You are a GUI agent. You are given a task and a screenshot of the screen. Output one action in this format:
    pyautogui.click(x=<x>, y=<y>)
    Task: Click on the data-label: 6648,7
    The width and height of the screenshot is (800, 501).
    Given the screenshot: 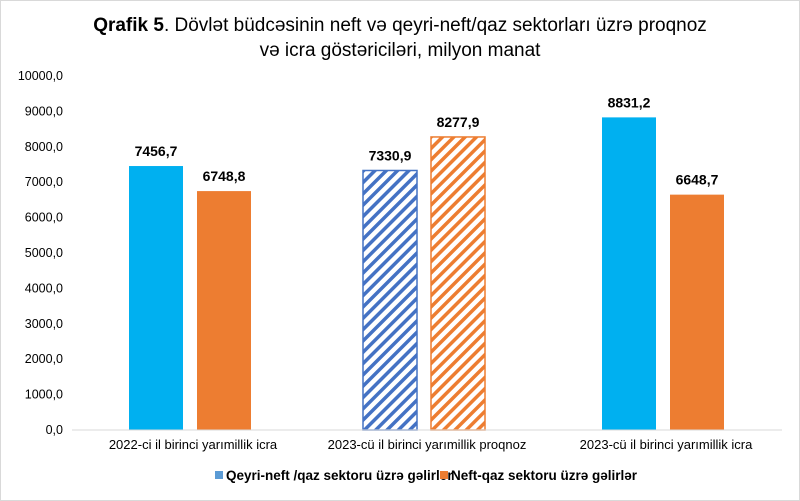 What is the action you would take?
    pyautogui.click(x=697, y=180)
    